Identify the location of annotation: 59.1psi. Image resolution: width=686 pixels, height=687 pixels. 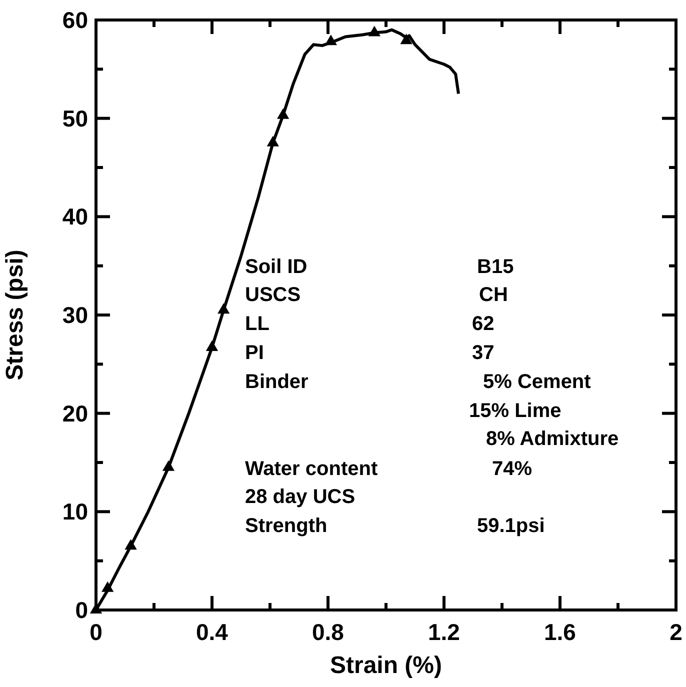
(511, 526).